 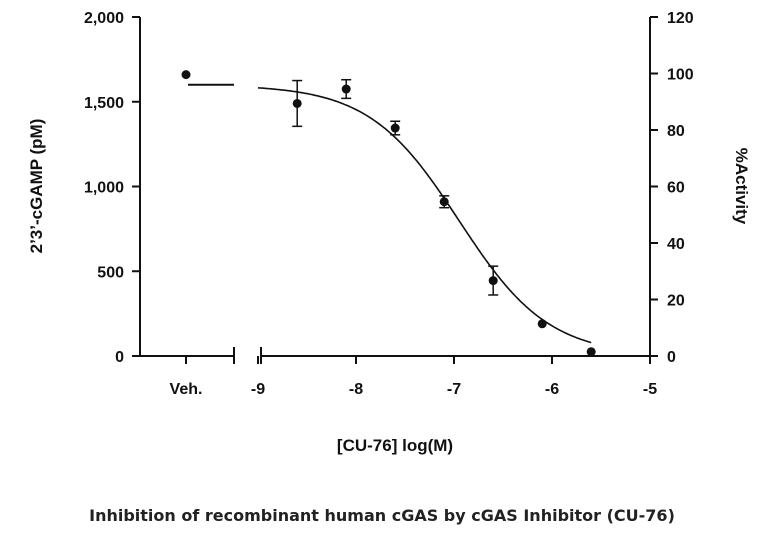 I want to click on right-y-tick-label: 60, so click(x=676, y=188).